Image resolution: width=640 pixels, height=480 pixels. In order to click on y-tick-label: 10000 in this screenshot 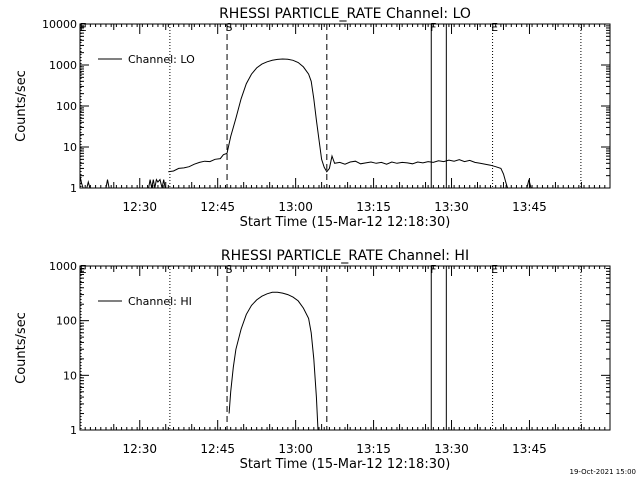, I will do `click(59, 24)`.